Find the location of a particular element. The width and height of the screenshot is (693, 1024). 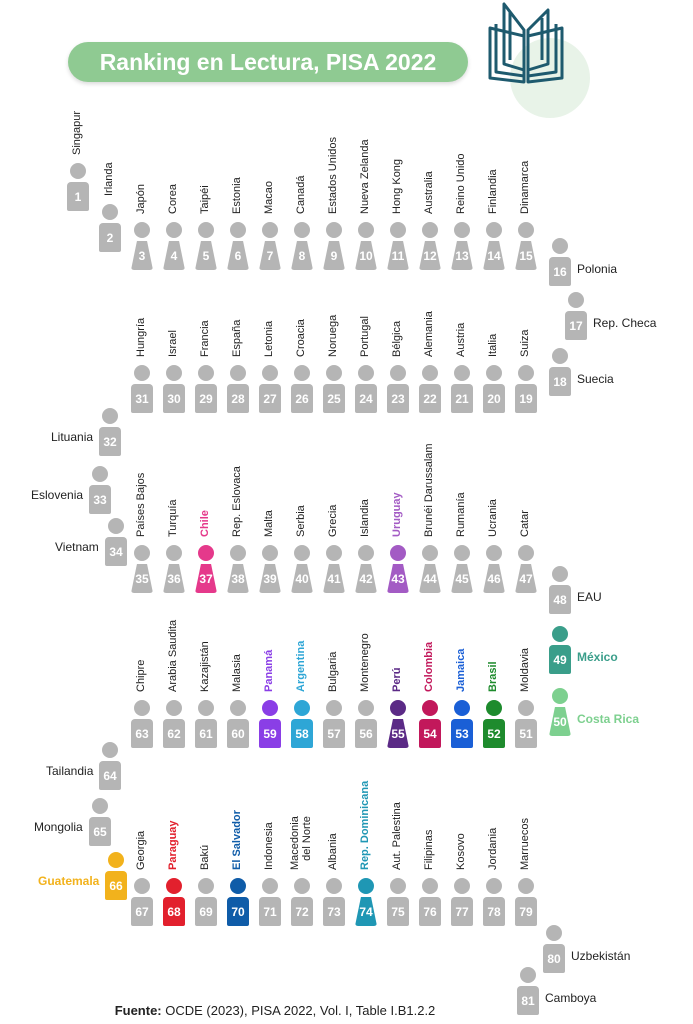

country-label-camboya: Camboya is located at coordinates (571, 998).